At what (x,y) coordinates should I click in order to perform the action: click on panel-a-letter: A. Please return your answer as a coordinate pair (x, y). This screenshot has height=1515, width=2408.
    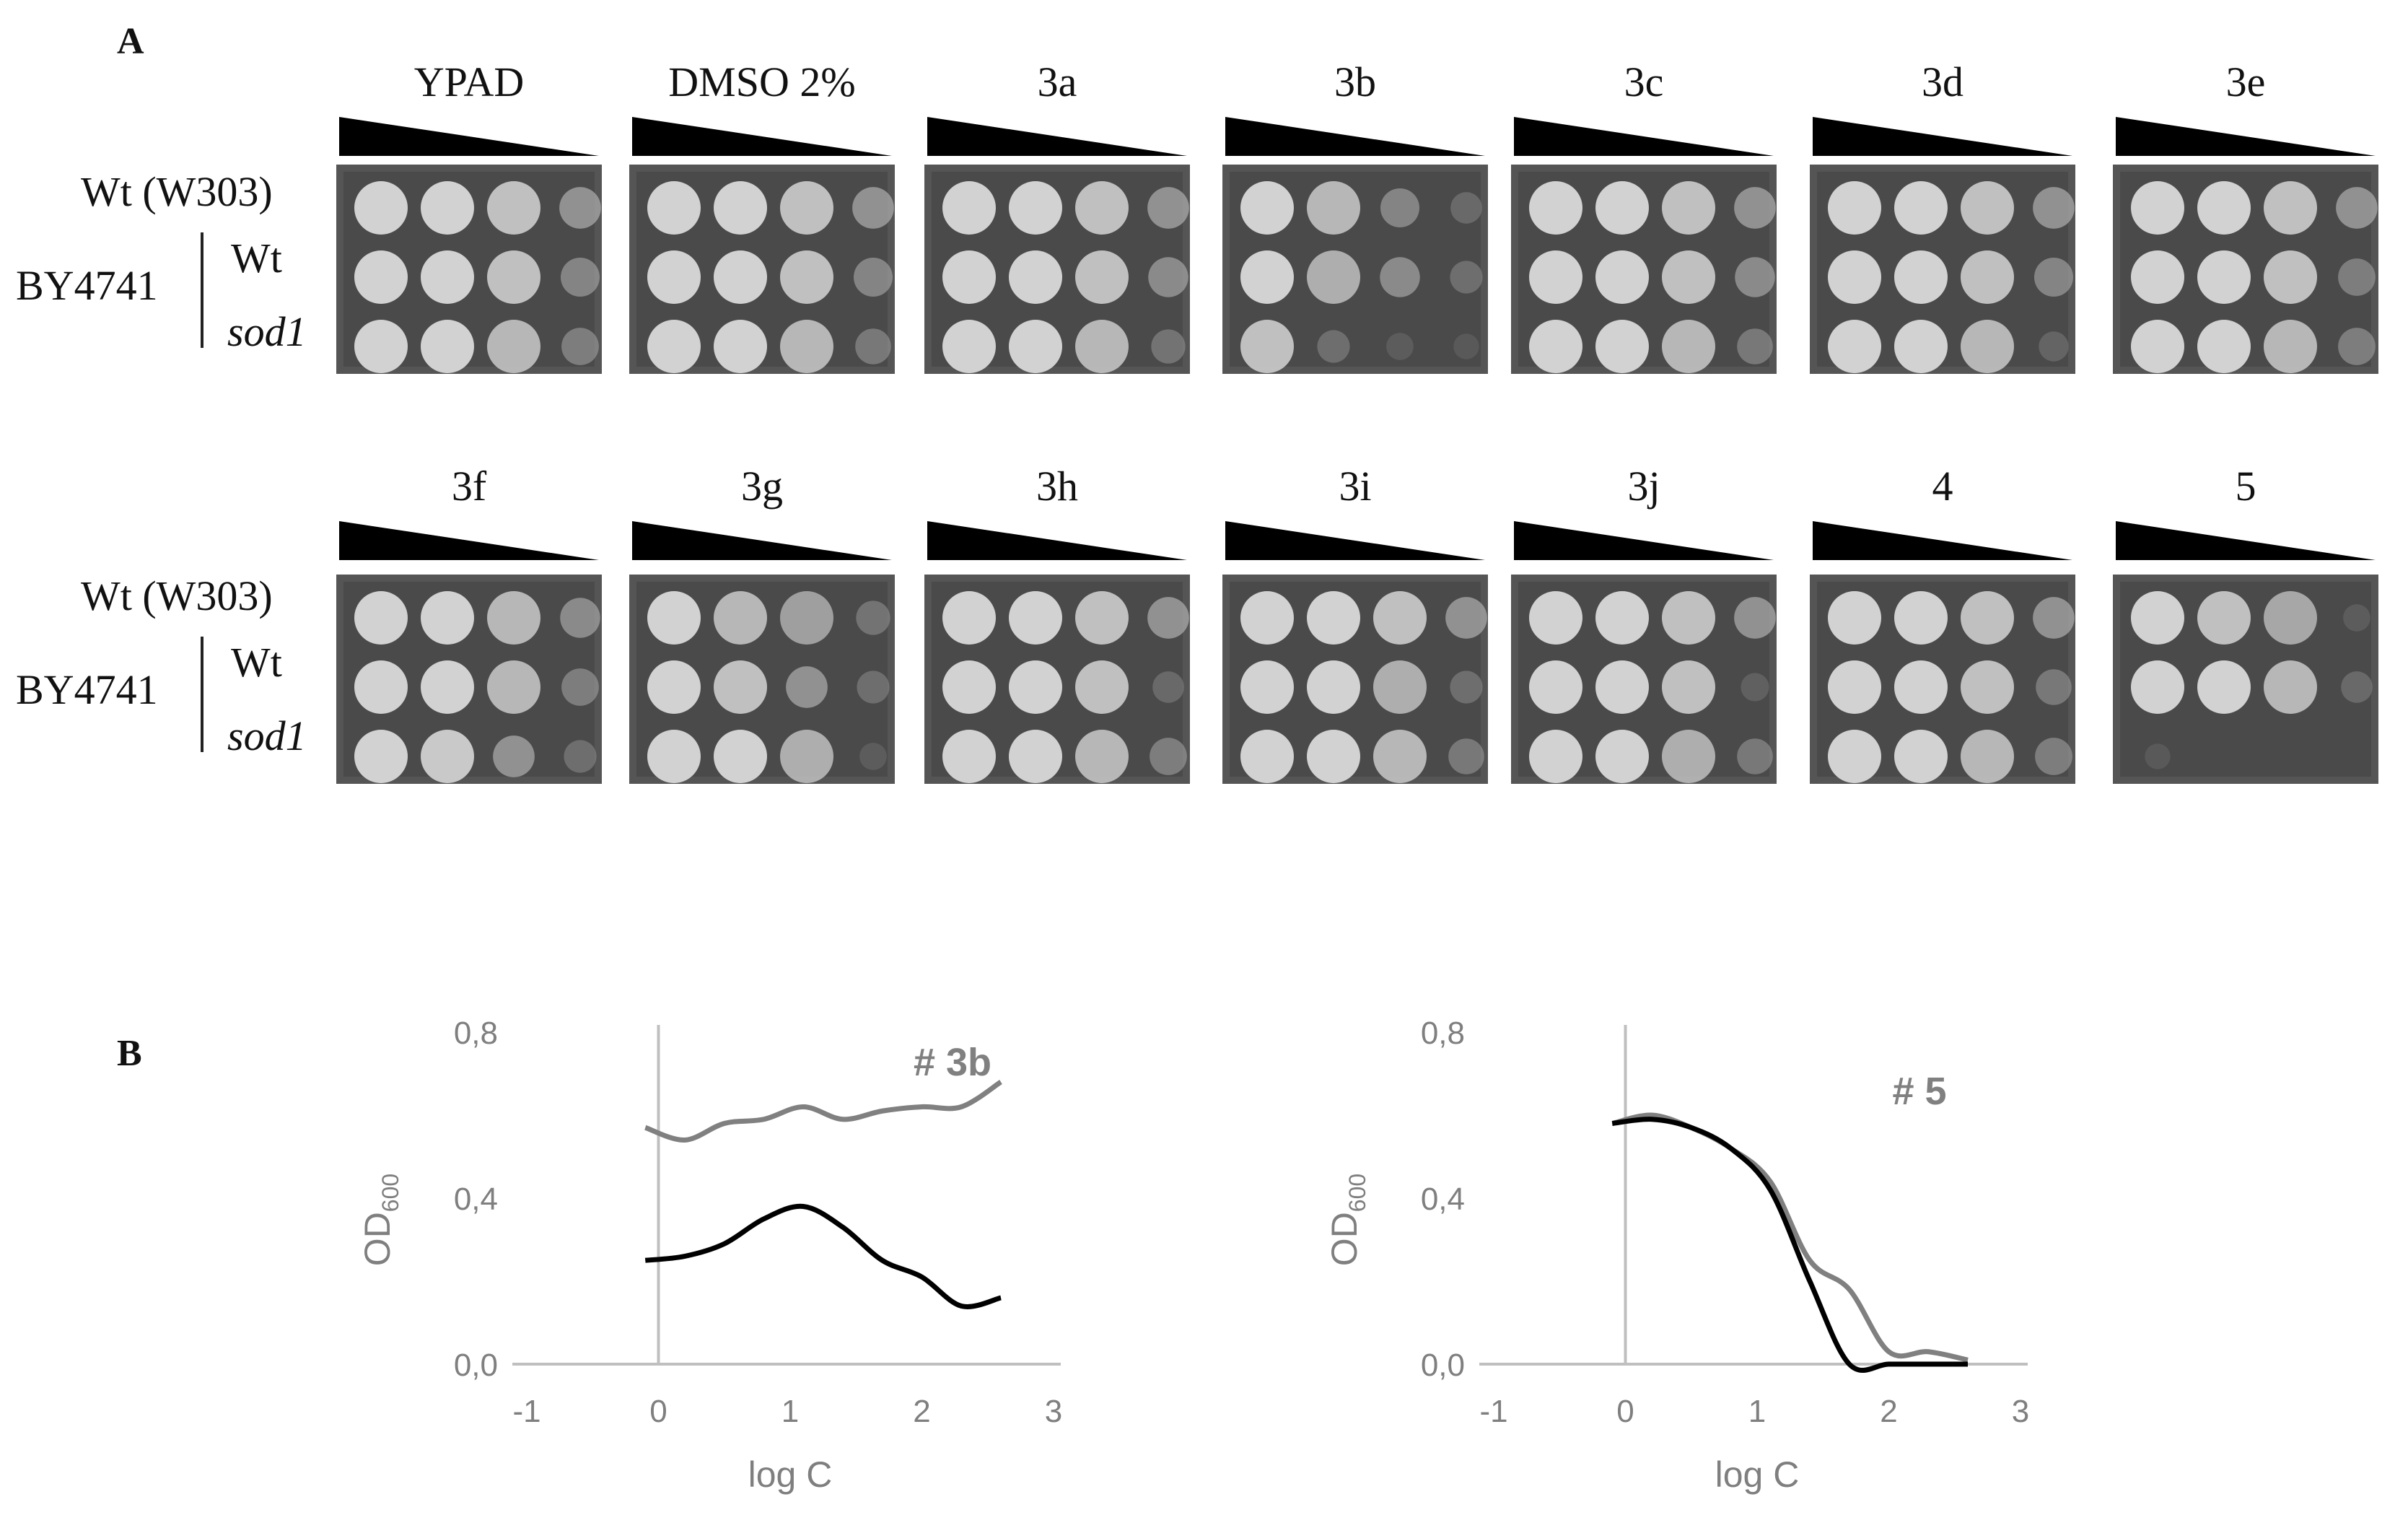
    Looking at the image, I should click on (130, 41).